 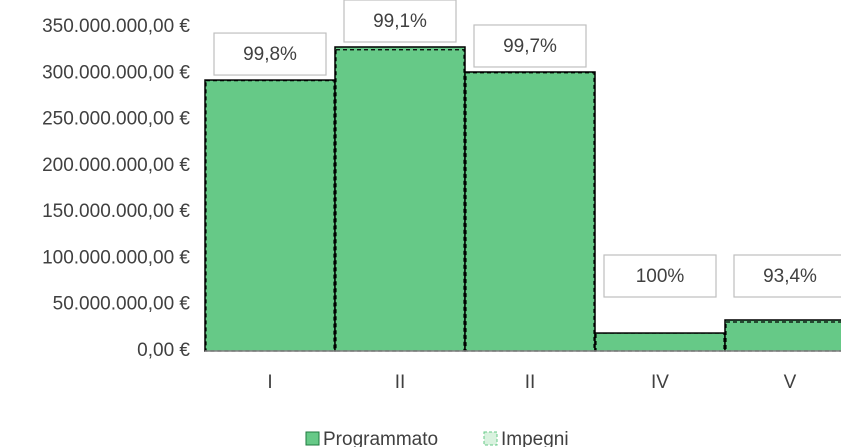 I want to click on annotation: 99,8%, so click(x=270, y=54).